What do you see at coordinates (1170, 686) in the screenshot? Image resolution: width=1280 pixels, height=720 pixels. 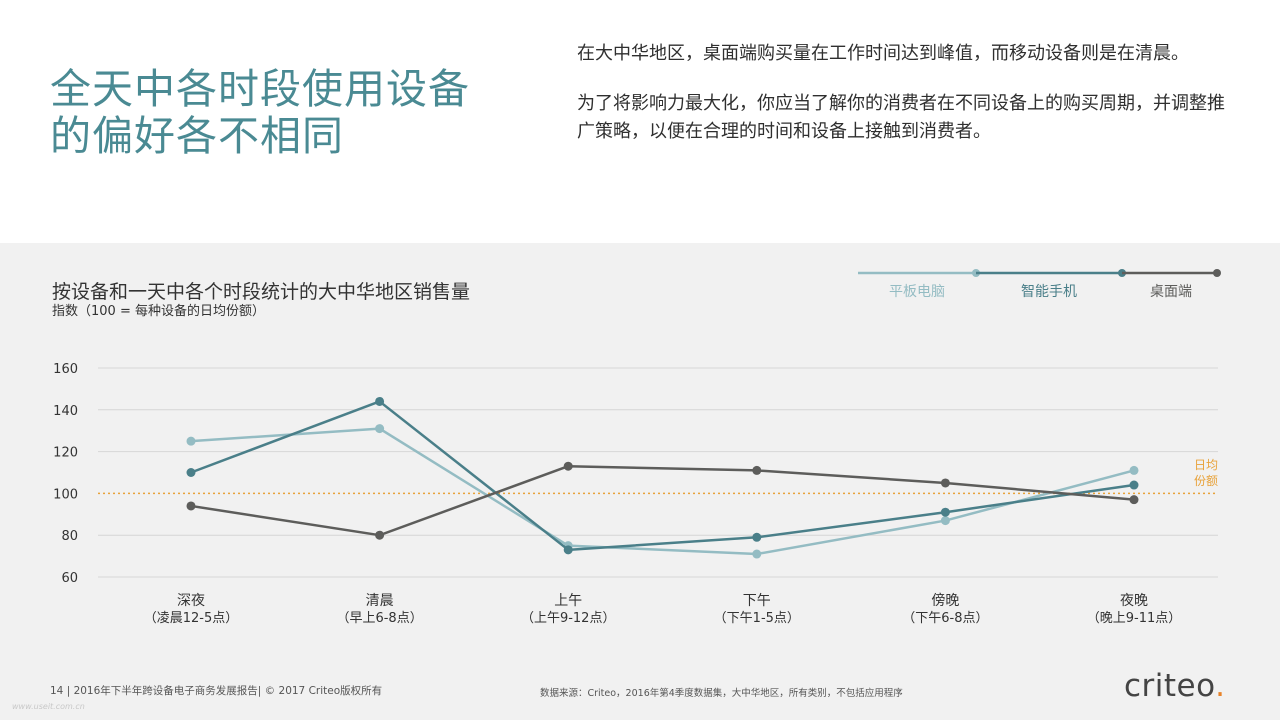 I see `logo-text: criteo` at bounding box center [1170, 686].